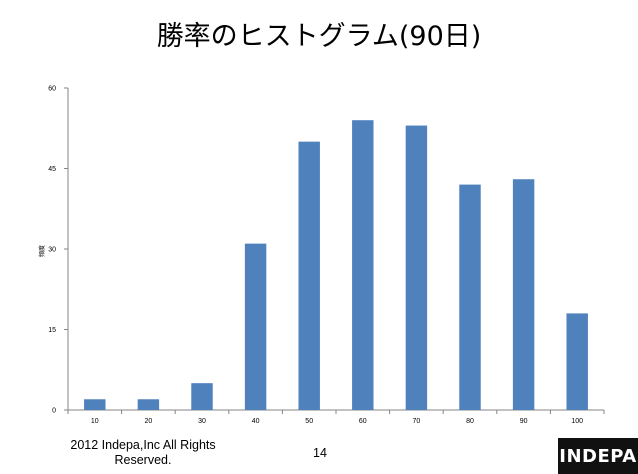 The image size is (638, 474). Describe the element at coordinates (524, 421) in the screenshot. I see `x-tick-label: 90` at that location.